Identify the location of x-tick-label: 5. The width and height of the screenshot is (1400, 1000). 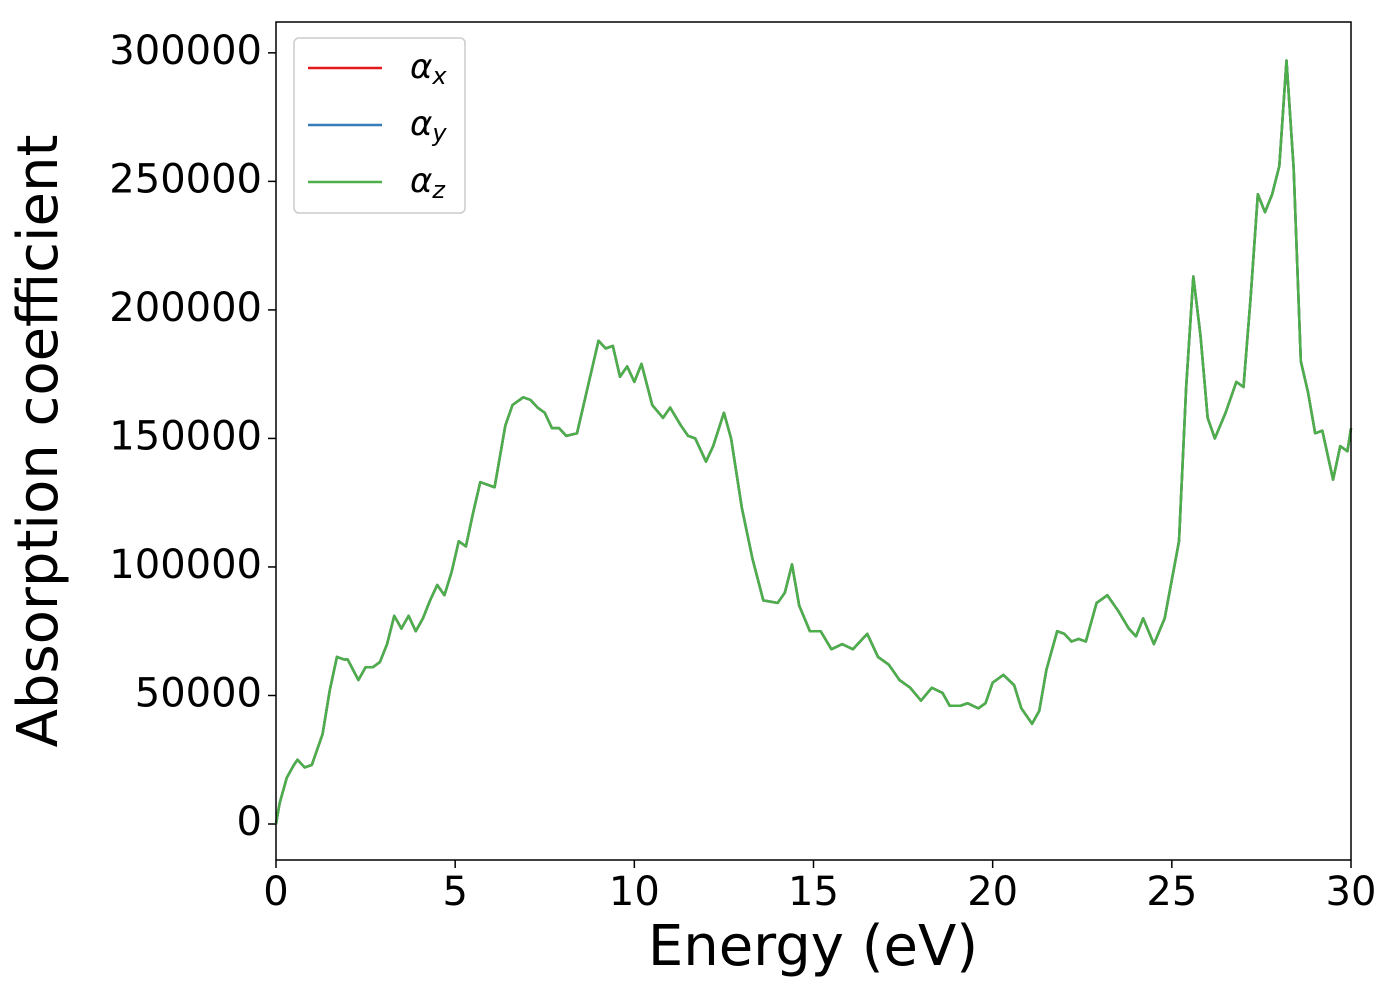
(454, 892).